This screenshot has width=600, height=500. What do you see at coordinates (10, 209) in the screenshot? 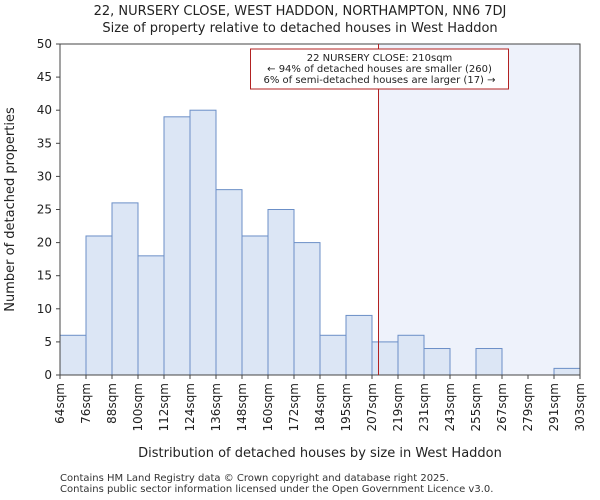
I see `y-axis-label: Number of detached properties` at bounding box center [10, 209].